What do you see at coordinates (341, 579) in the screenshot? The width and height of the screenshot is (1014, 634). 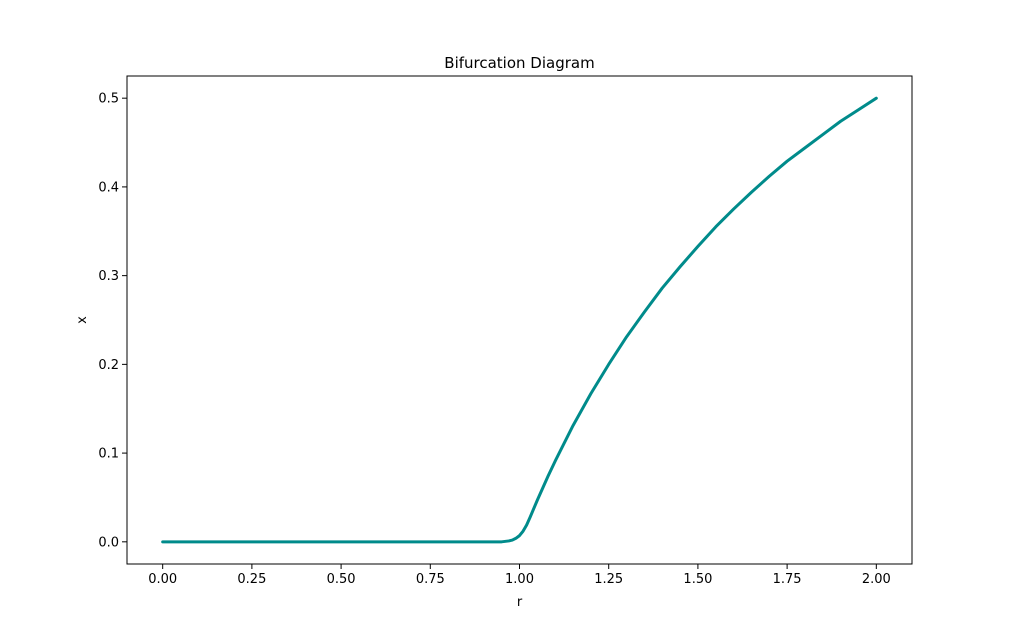 I see `x-tick-label: 0.50` at bounding box center [341, 579].